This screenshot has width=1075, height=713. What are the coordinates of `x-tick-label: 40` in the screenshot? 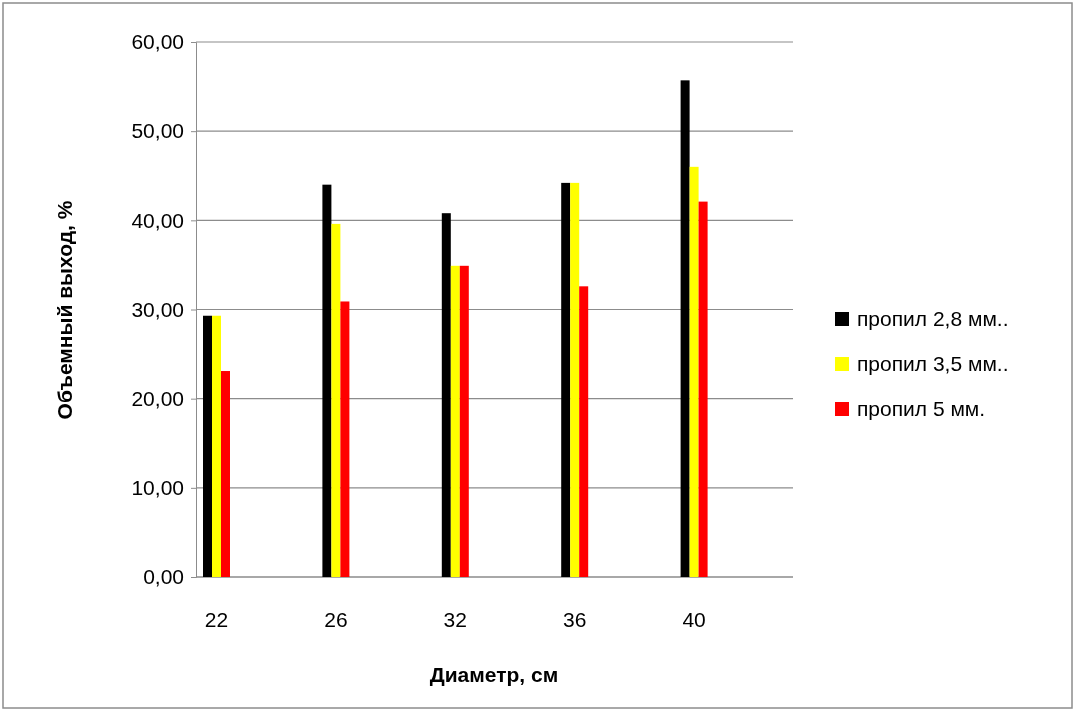 It's located at (694, 619).